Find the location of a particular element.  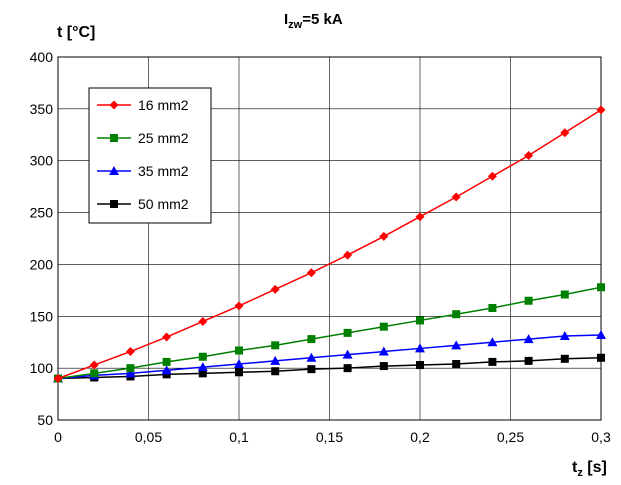

x-tick-label: 0,1 is located at coordinates (239, 437).